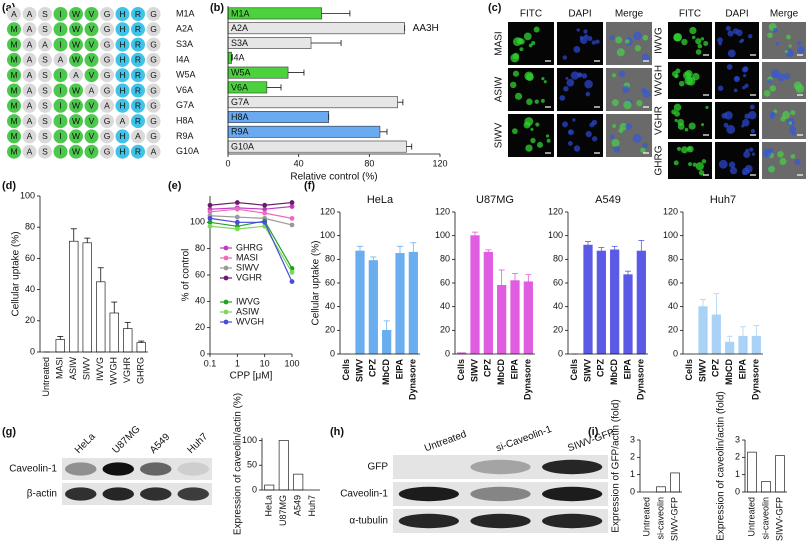 The height and width of the screenshot is (547, 810). What do you see at coordinates (123, 121) in the screenshot?
I see `residue: A` at bounding box center [123, 121].